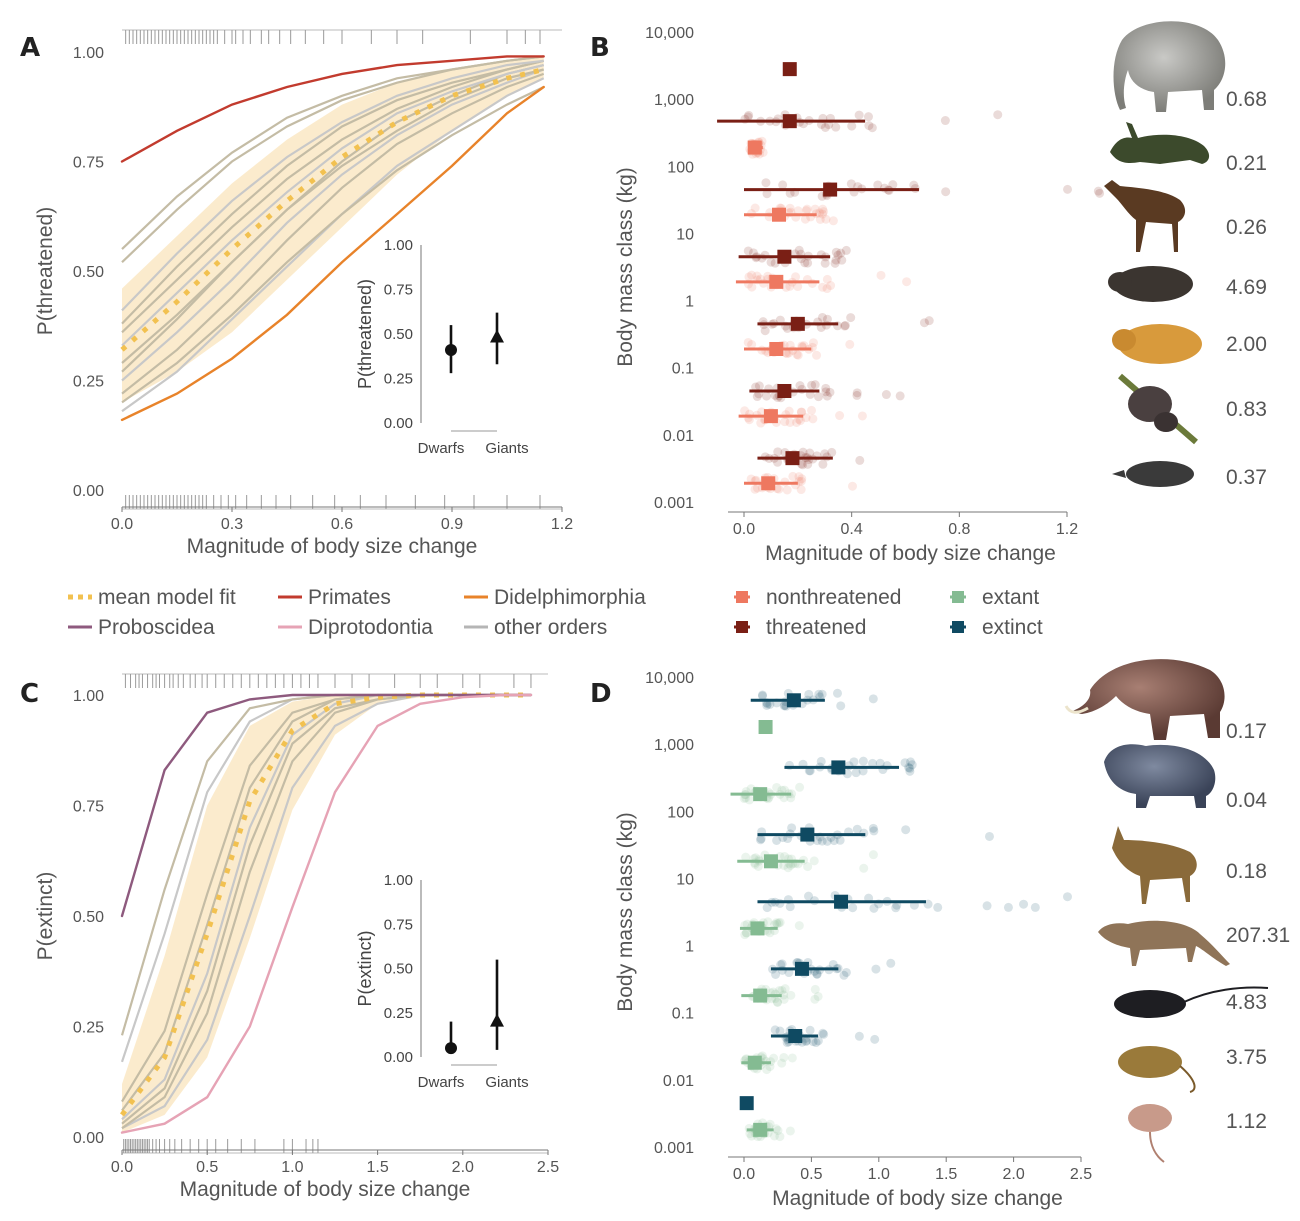 Image resolution: width=1300 pixels, height=1221 pixels. What do you see at coordinates (332, 209) in the screenshot?
I see `series-line-mean-model-fit` at bounding box center [332, 209].